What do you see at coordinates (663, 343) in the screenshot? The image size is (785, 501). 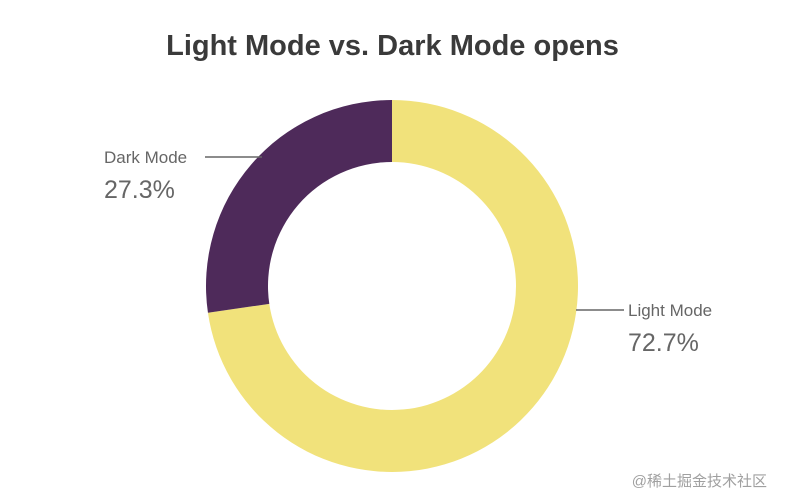 I see `light-mode-percent: 72.7%` at bounding box center [663, 343].